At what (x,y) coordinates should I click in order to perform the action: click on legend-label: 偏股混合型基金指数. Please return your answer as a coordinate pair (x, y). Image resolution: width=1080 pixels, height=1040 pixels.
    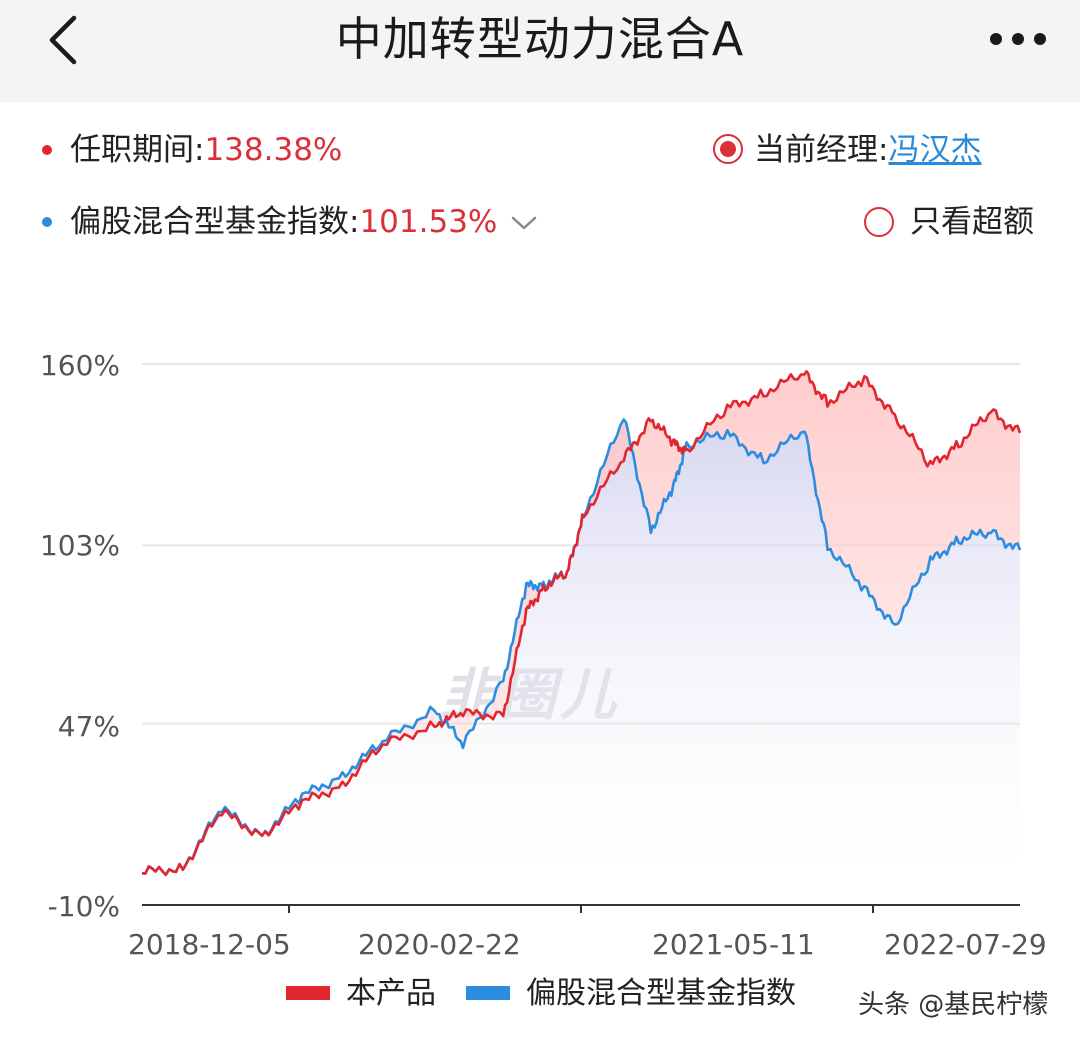
    Looking at the image, I should click on (661, 993).